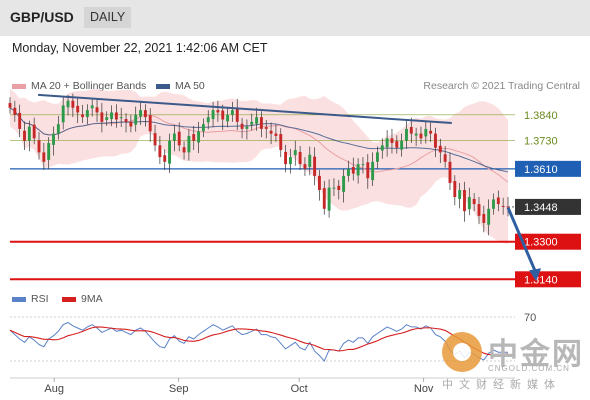 This screenshot has width=590, height=400. Describe the element at coordinates (299, 389) in the screenshot. I see `x-tick-label: Oct` at that location.